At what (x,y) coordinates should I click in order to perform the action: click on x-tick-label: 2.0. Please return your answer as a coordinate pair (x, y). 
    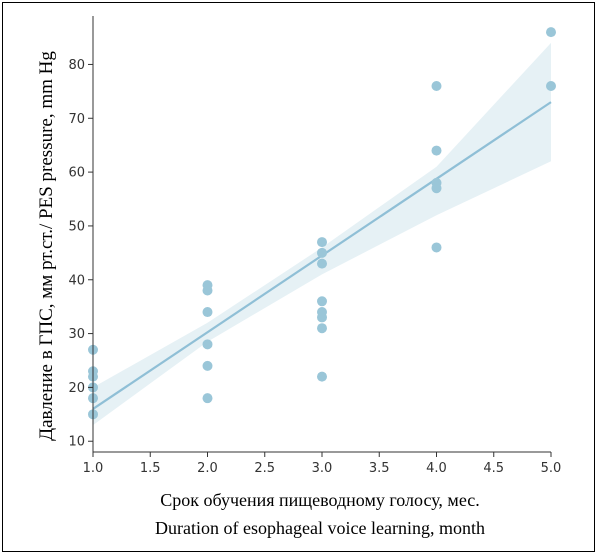
    Looking at the image, I should click on (207, 468).